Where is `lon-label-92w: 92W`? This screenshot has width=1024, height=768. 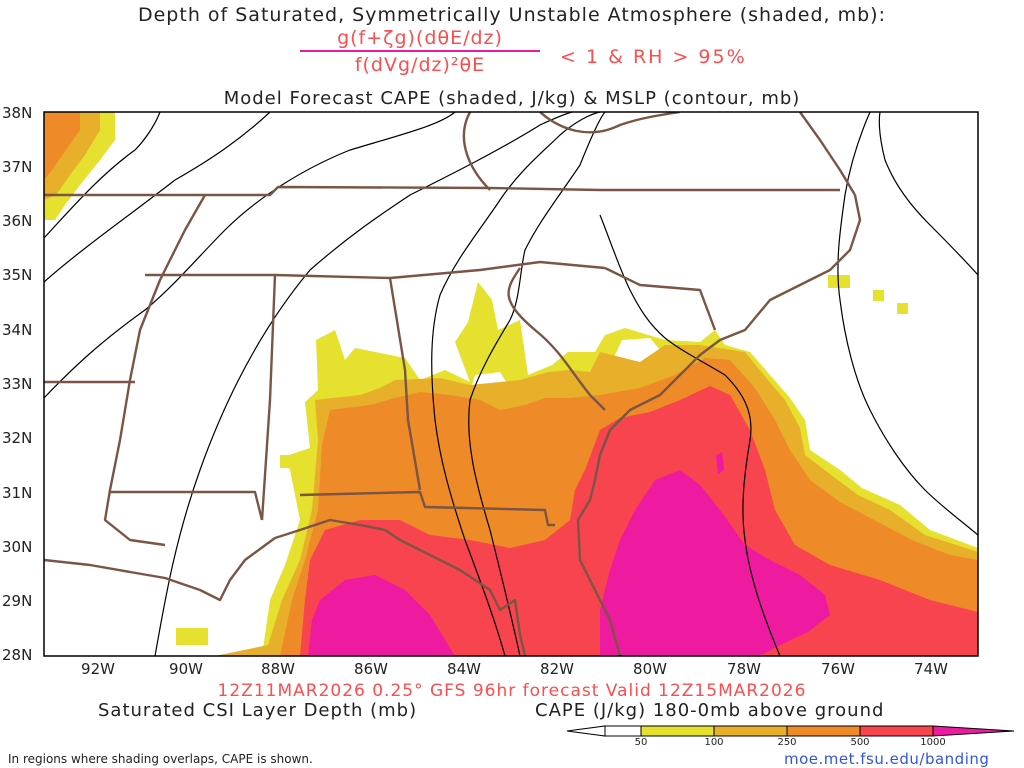
lon-label-92w: 92W is located at coordinates (98, 669).